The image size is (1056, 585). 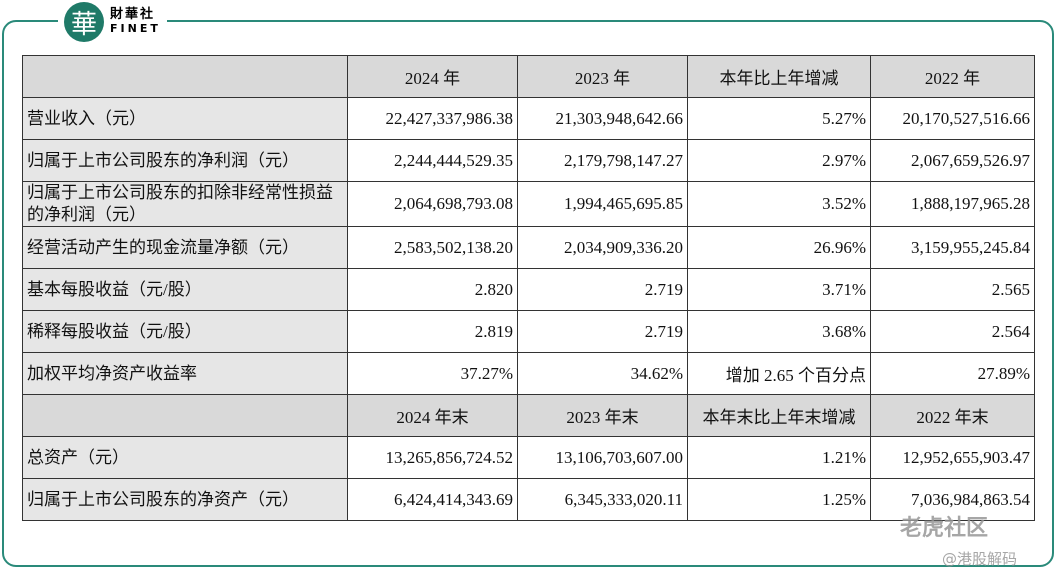 What do you see at coordinates (779, 457) in the screenshot?
I see `cell: 1.21%` at bounding box center [779, 457].